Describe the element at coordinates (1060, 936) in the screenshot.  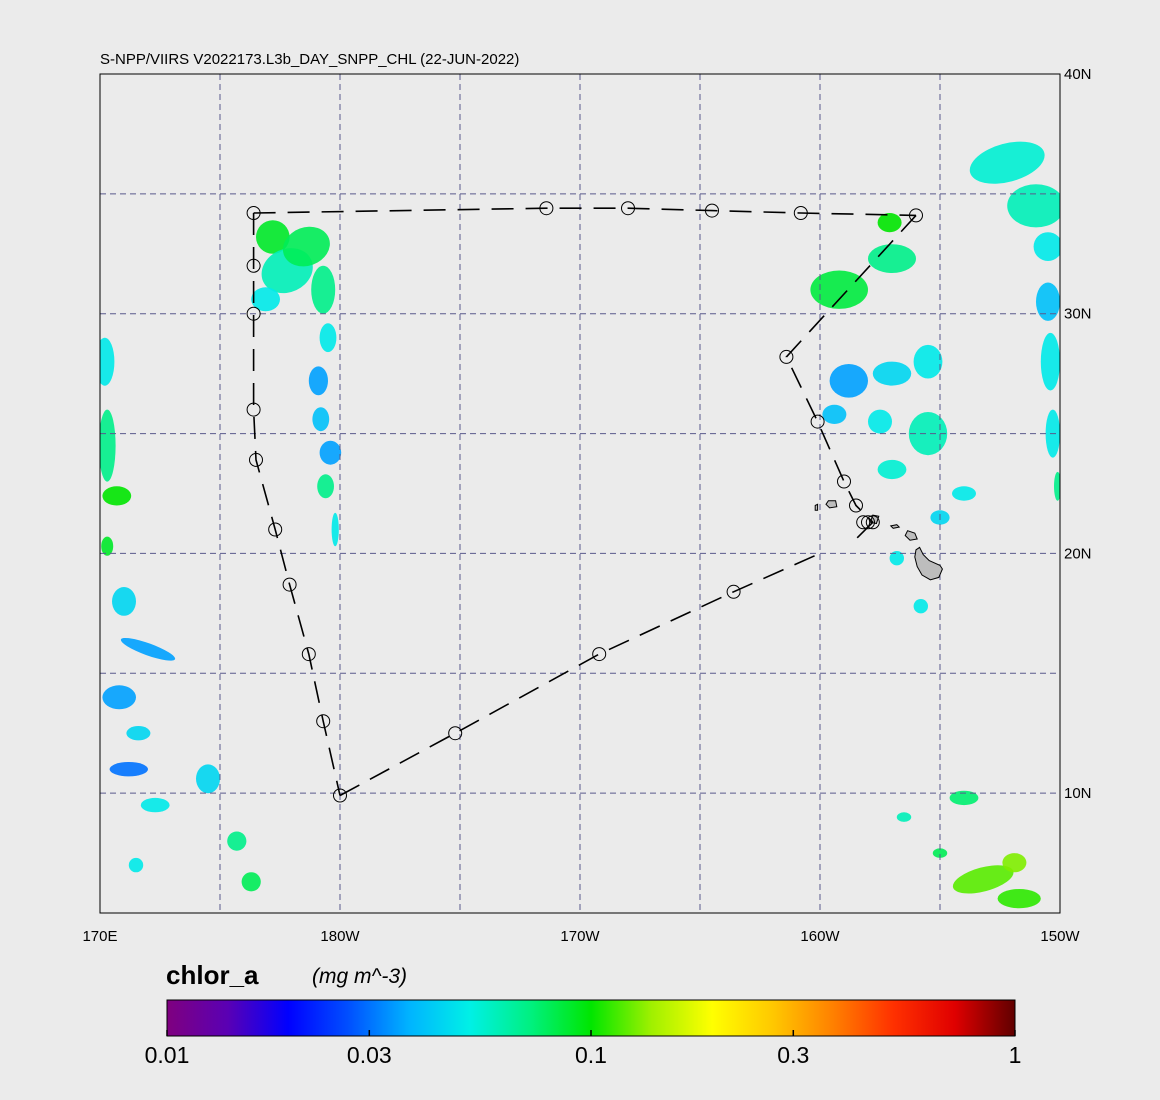
I see `longitude-tick-label: 150W` at that location.